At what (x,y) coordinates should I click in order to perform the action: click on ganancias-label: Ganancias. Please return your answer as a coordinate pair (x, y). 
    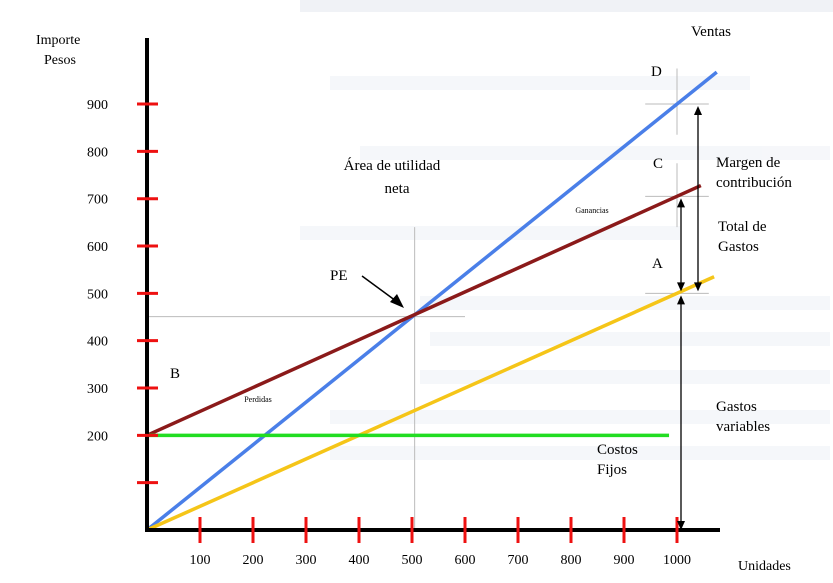
    Looking at the image, I should click on (591, 210).